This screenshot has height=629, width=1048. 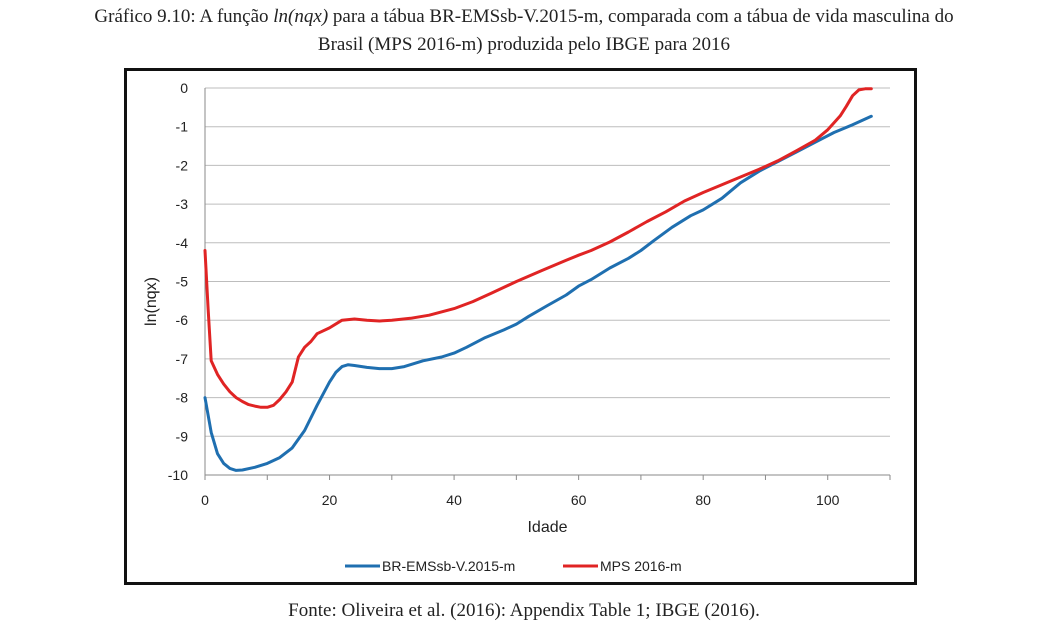 What do you see at coordinates (178, 475) in the screenshot?
I see `y-tick-label: -10` at bounding box center [178, 475].